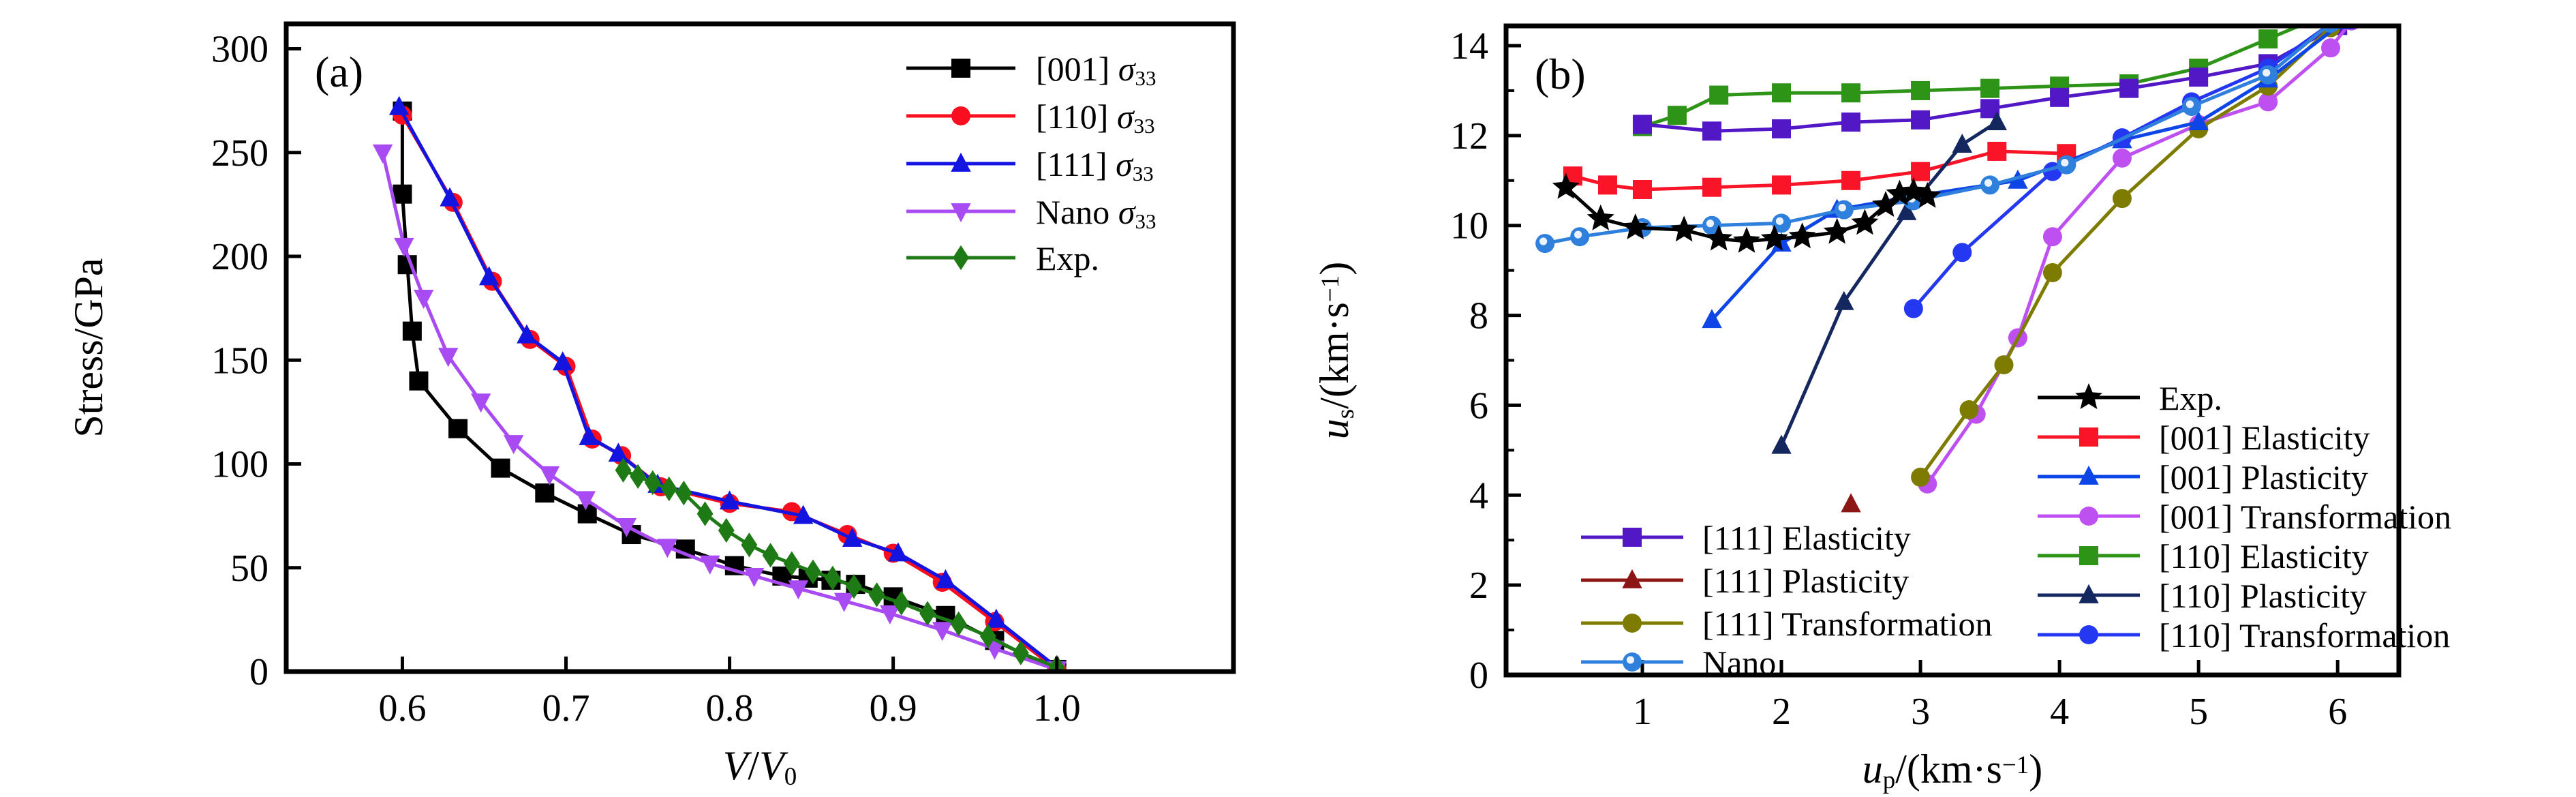 The image size is (2576, 797). What do you see at coordinates (2089, 475) in the screenshot?
I see `marker-legend-001-plasticity` at bounding box center [2089, 475].